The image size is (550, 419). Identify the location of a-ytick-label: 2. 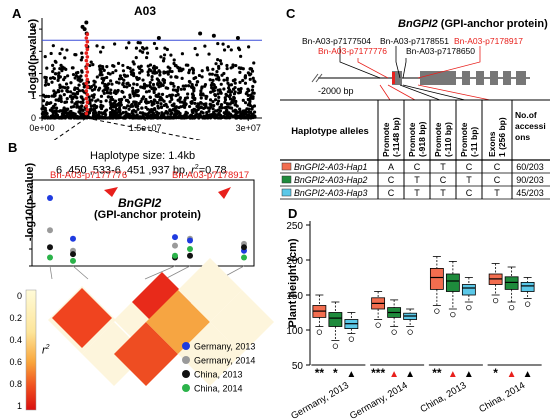
(33, 74).